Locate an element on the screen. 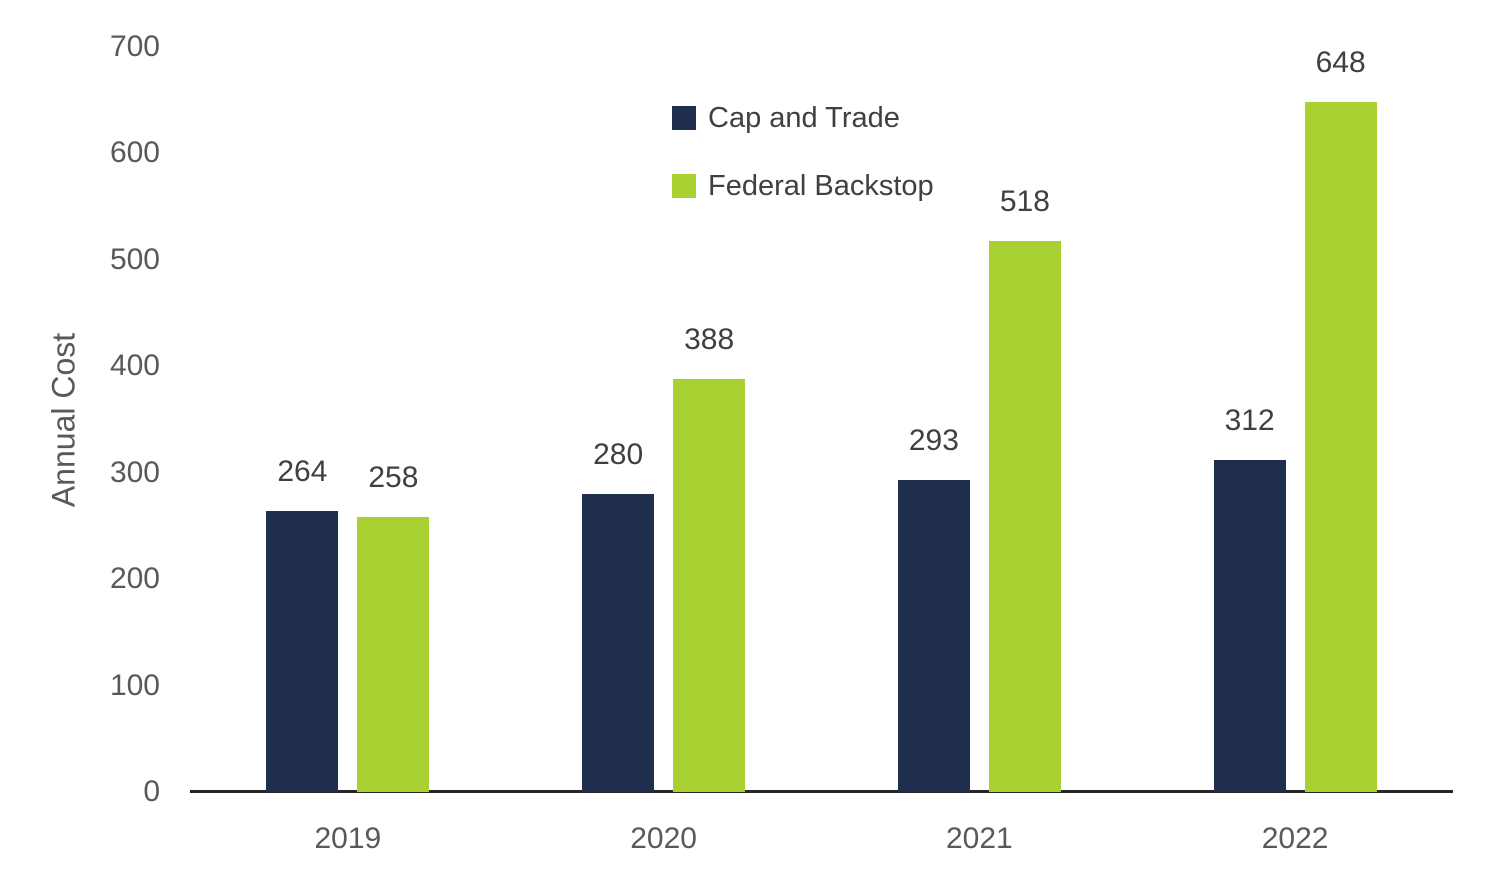 This screenshot has height=872, width=1500. bar-cap-and-trade-2019 is located at coordinates (302, 651).